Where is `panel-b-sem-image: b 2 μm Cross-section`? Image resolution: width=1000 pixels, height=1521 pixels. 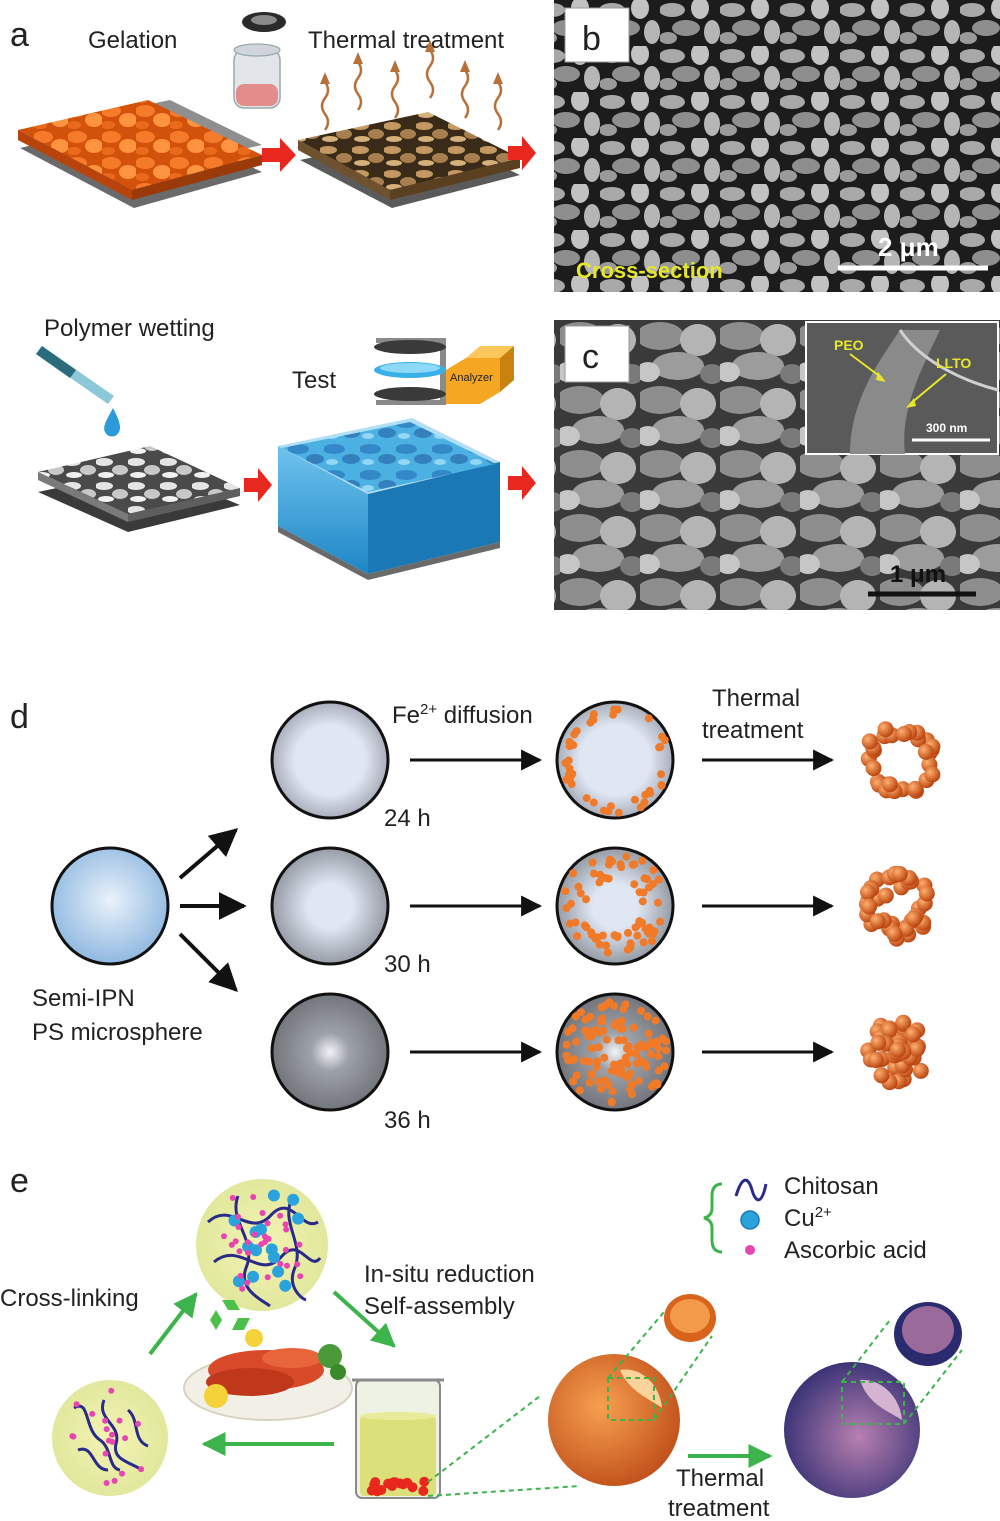
panel-b-sem-image: b 2 μm Cross-section is located at coordinates (777, 146).